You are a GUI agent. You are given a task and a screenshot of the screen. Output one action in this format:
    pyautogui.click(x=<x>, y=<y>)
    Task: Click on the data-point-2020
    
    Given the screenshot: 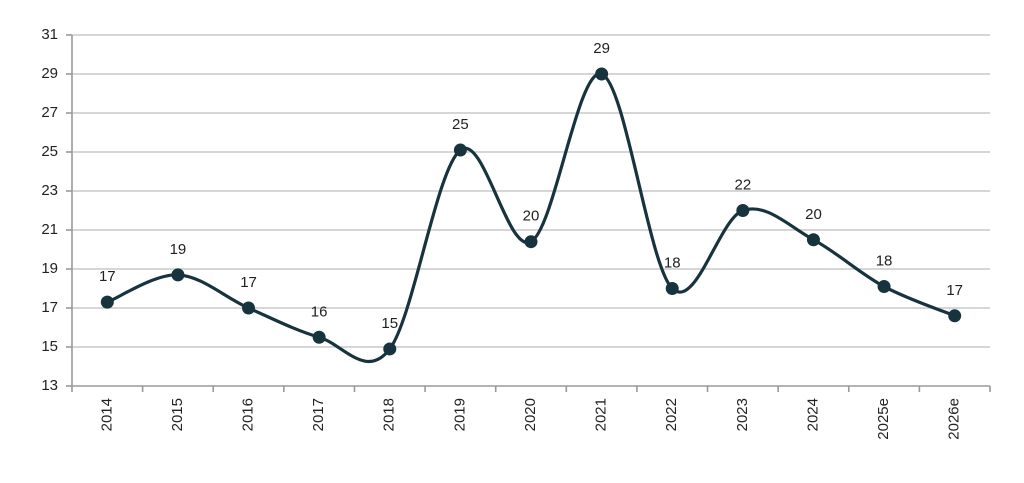 What is the action you would take?
    pyautogui.click(x=531, y=242)
    